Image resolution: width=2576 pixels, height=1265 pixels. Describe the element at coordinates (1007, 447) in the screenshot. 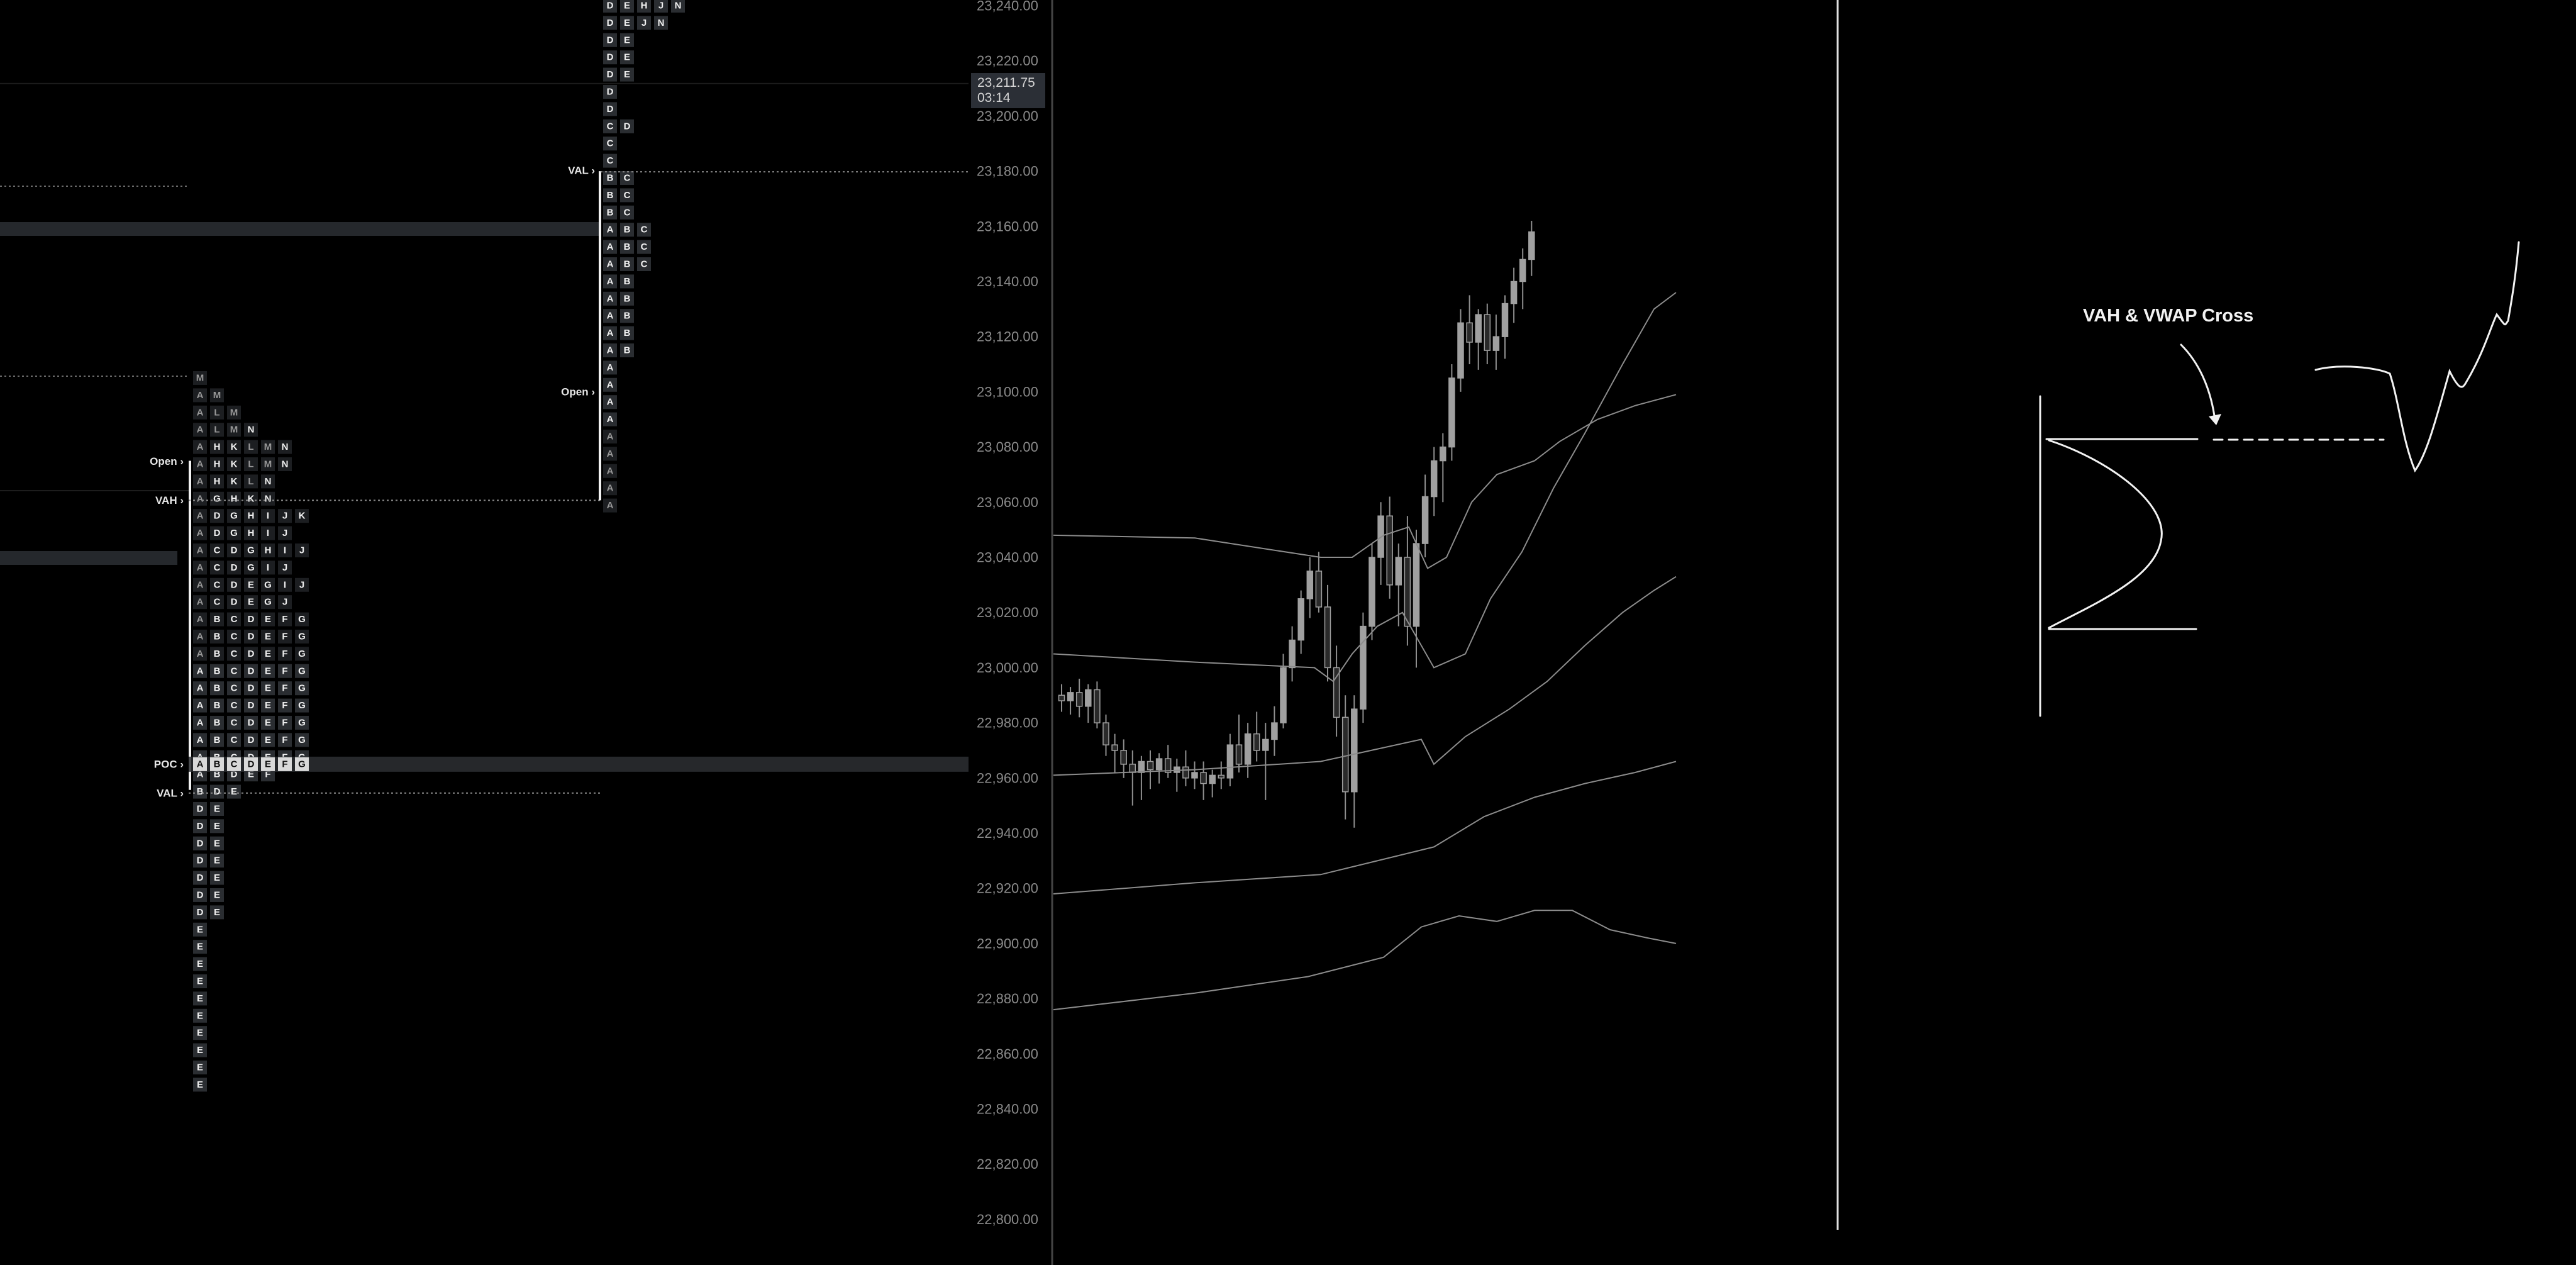

I see `price-tick-label: 23,080.00` at that location.